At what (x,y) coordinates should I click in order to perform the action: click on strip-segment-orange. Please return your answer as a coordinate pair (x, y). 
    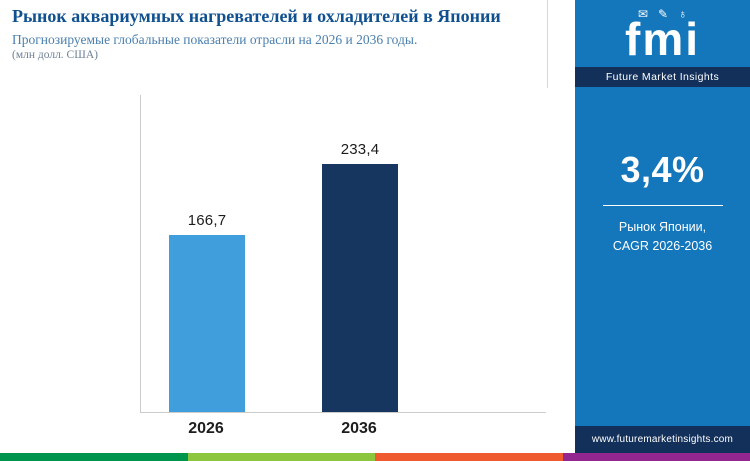
    Looking at the image, I should click on (469, 457).